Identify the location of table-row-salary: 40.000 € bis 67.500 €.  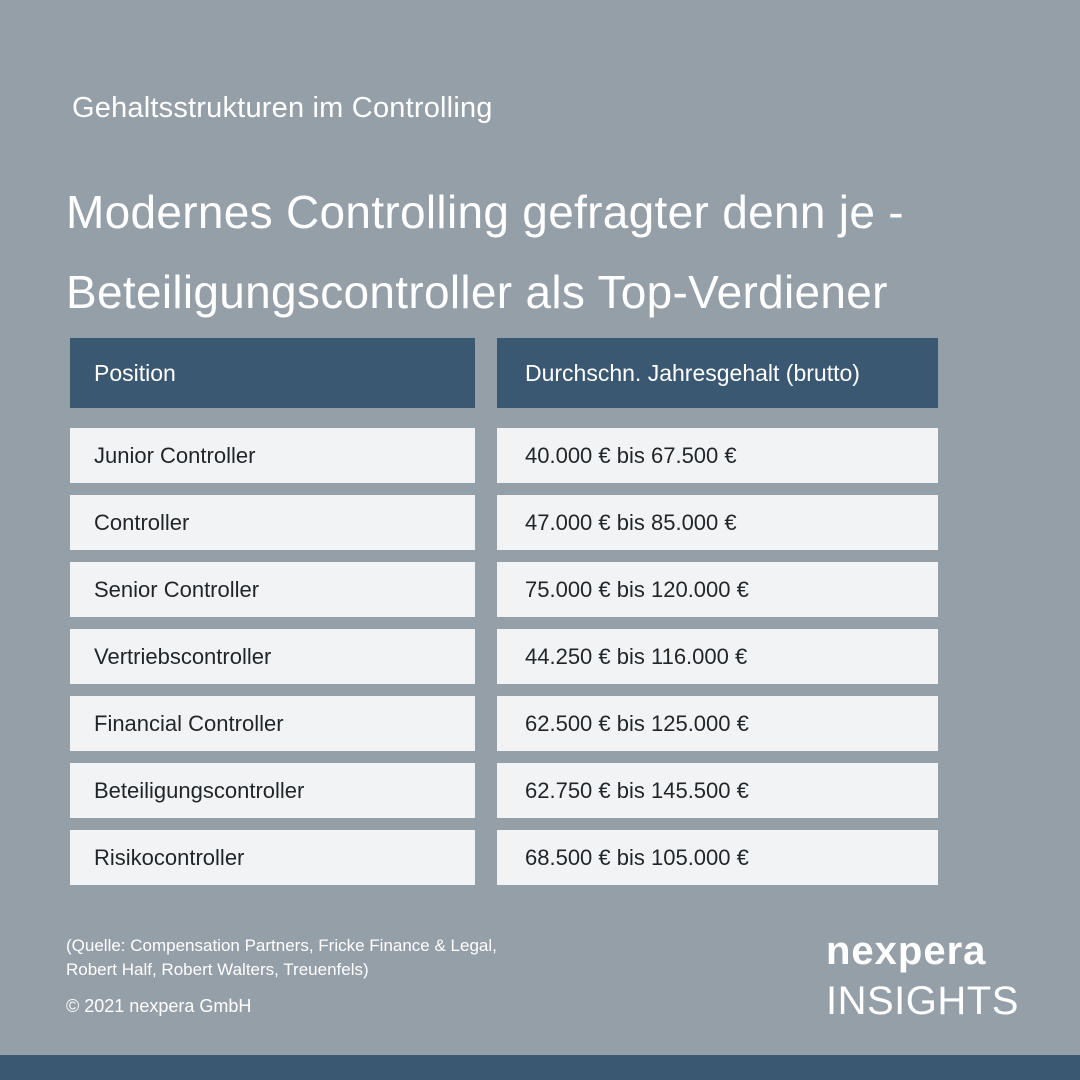
(717, 455).